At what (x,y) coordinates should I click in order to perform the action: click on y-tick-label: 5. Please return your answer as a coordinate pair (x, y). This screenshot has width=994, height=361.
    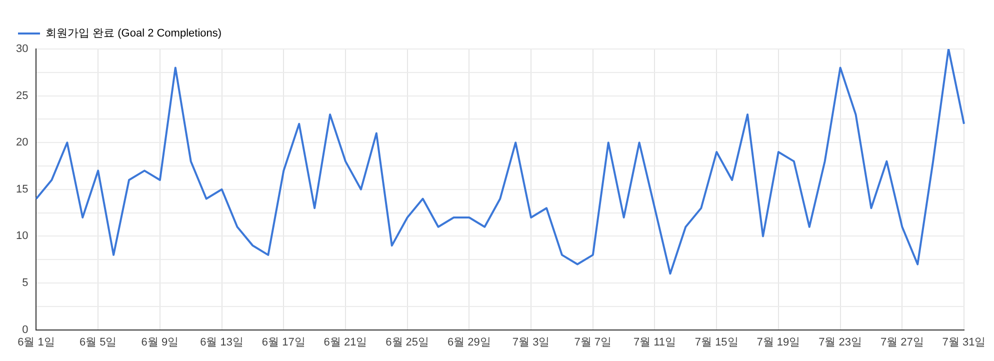
    Looking at the image, I should click on (25, 283).